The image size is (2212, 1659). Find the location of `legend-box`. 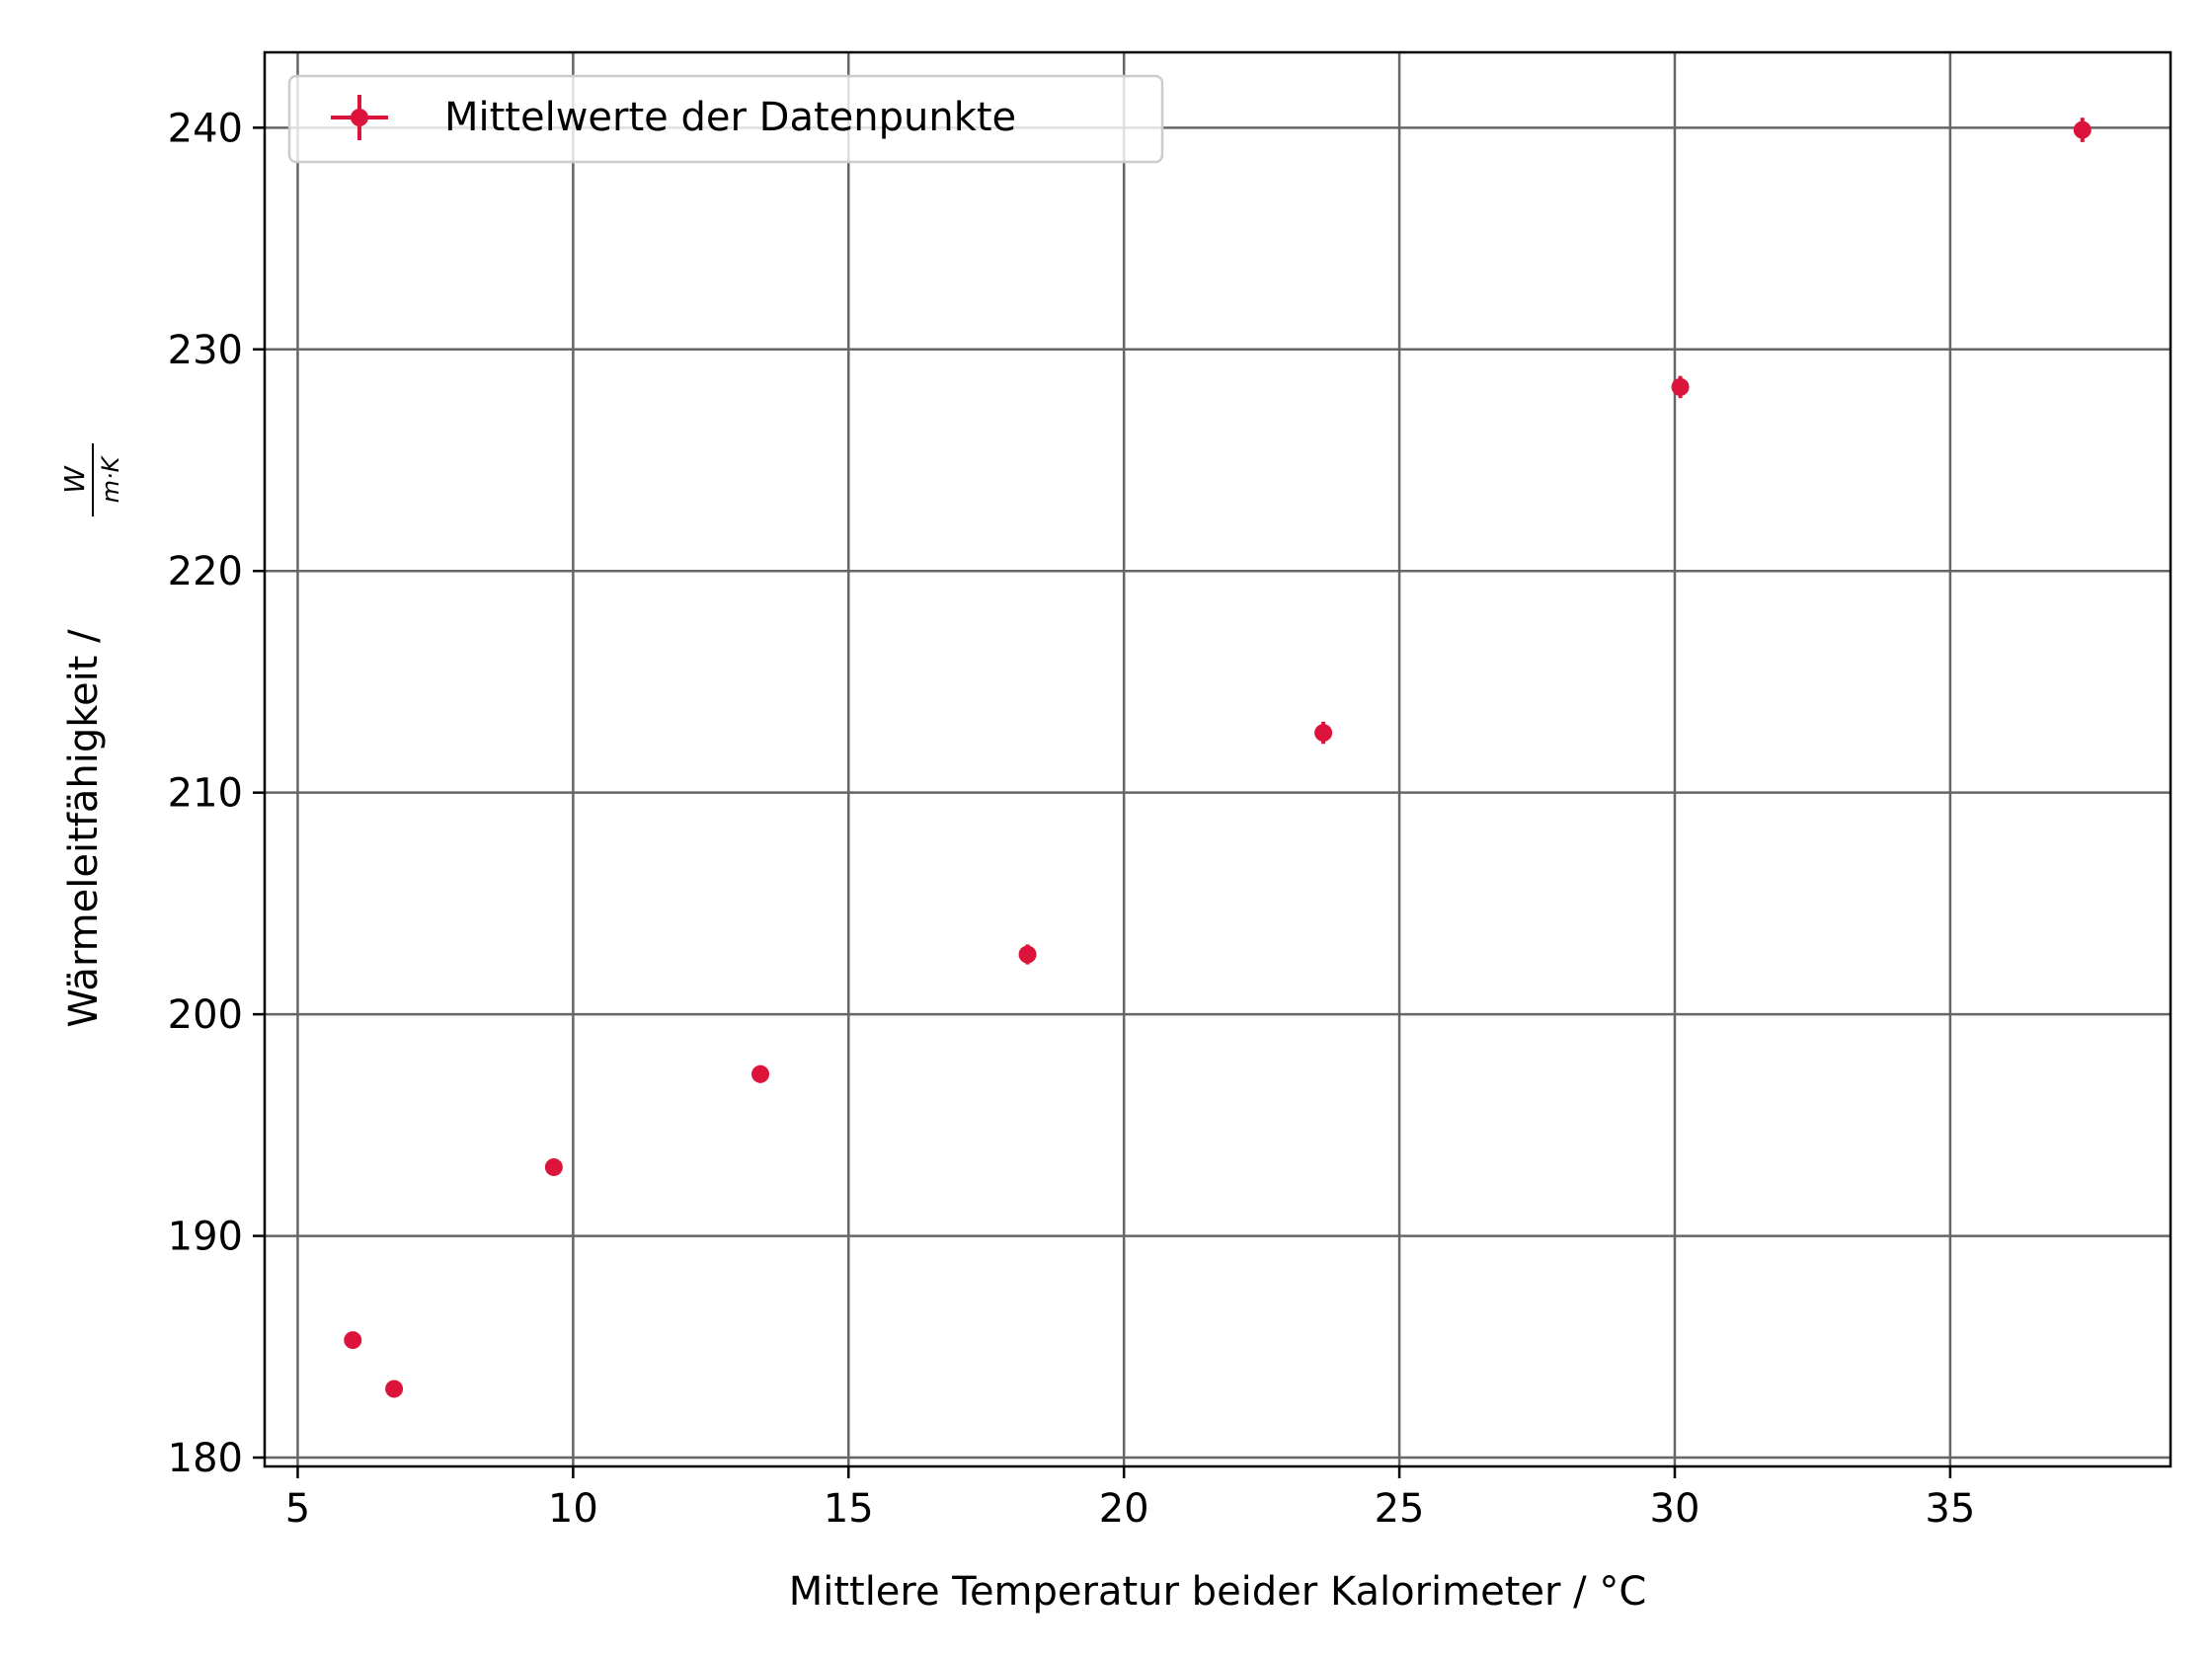

legend-box is located at coordinates (725, 119).